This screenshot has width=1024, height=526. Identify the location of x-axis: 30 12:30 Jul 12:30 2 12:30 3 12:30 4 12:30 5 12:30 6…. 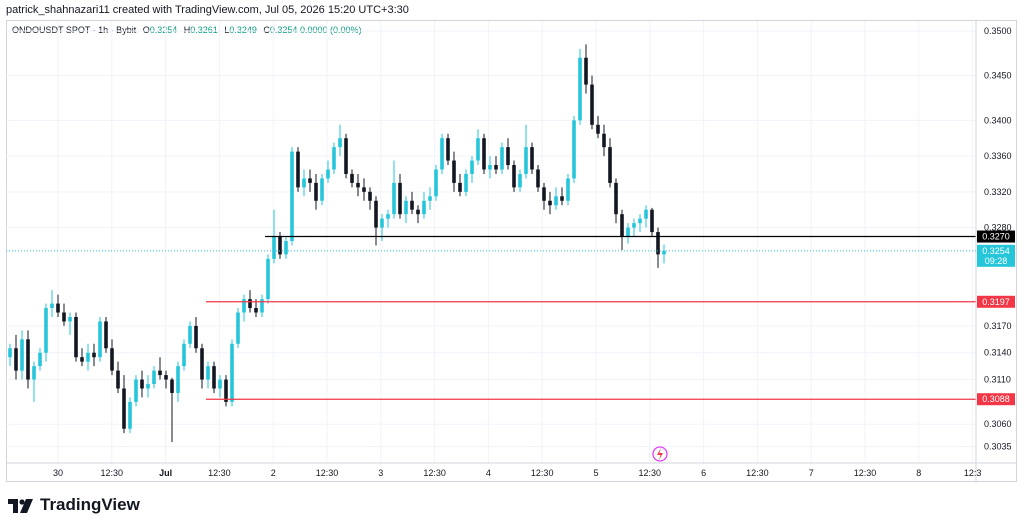
(511, 470).